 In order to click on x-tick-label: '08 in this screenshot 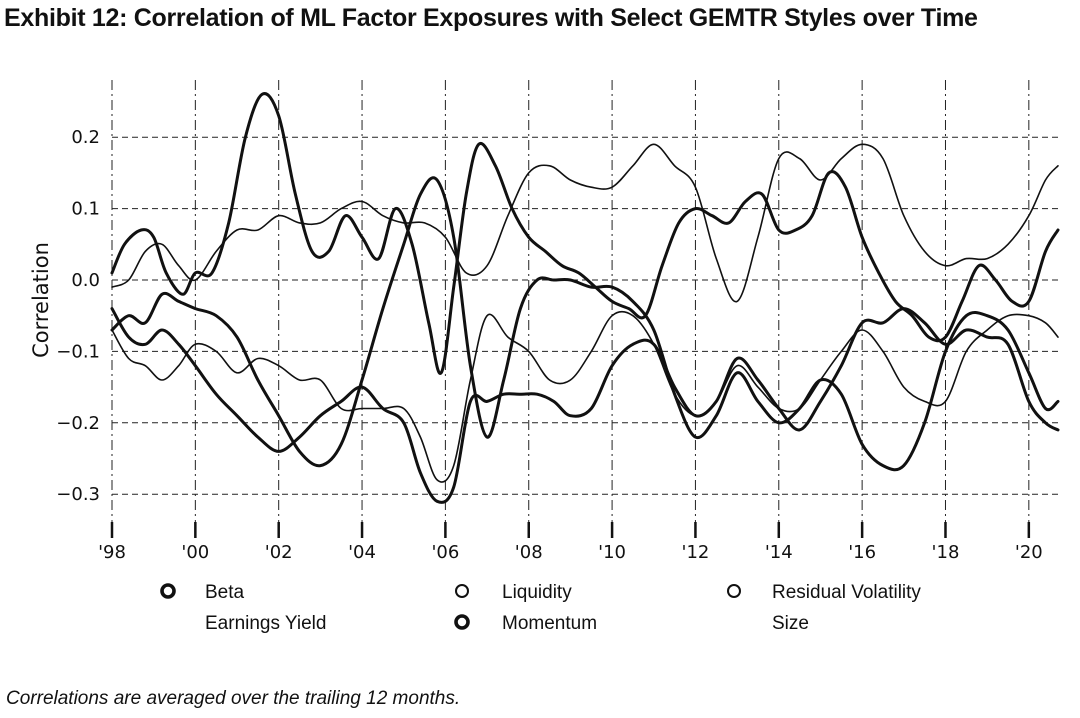, I will do `click(529, 552)`.